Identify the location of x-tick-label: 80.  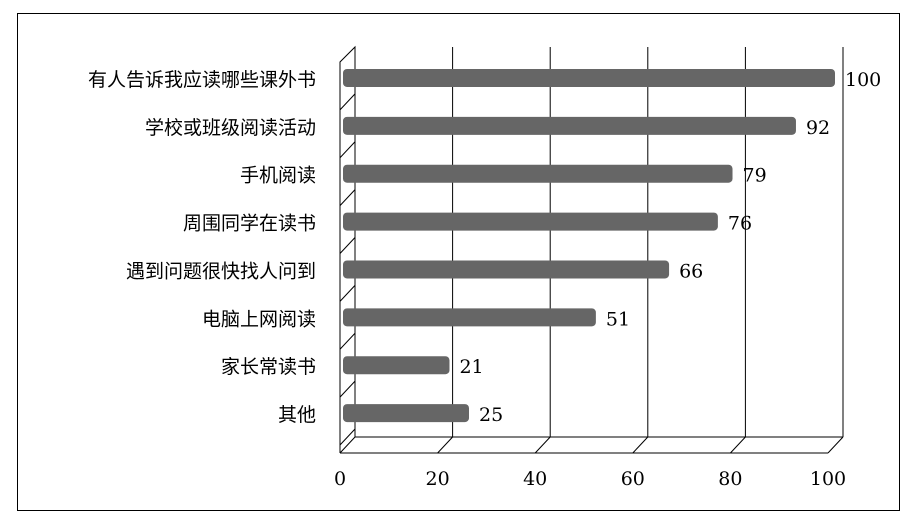
(730, 479).